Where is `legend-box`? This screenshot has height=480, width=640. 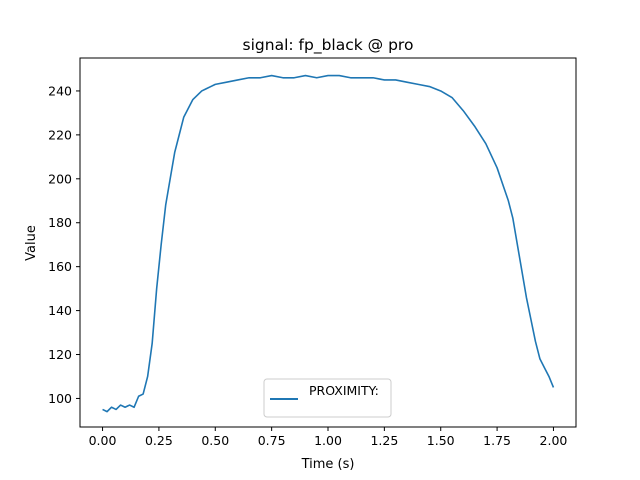 legend-box is located at coordinates (327, 398).